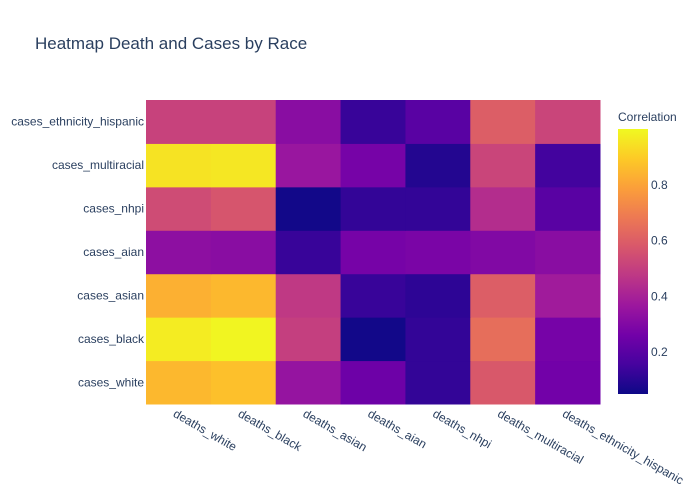 This screenshot has width=700, height=500. What do you see at coordinates (659, 352) in the screenshot?
I see `colorbar-tick-label: 0.2` at bounding box center [659, 352].